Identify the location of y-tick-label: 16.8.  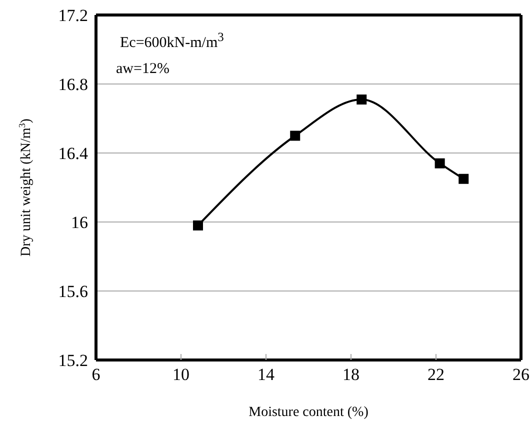
(73, 84).